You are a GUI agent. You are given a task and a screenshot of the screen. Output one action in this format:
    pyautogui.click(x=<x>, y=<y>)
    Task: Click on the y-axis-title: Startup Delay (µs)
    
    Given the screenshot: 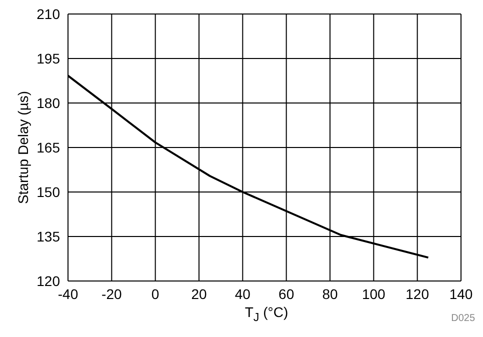 What is the action you would take?
    pyautogui.click(x=22, y=147)
    